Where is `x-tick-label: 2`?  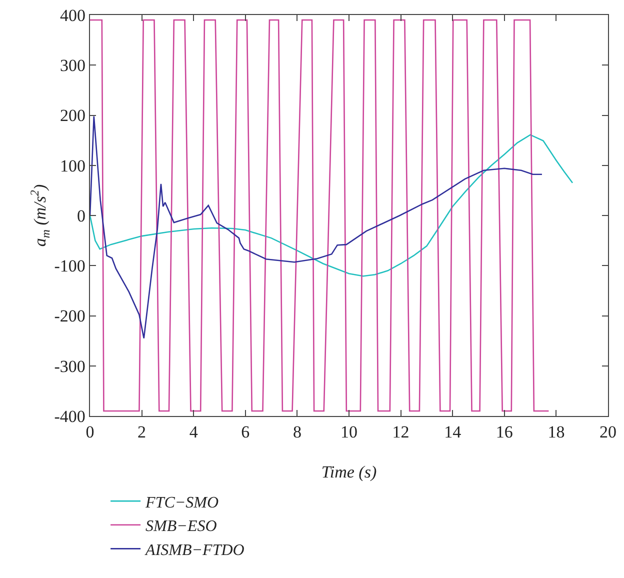
x-tick-label: 2 is located at coordinates (142, 432).